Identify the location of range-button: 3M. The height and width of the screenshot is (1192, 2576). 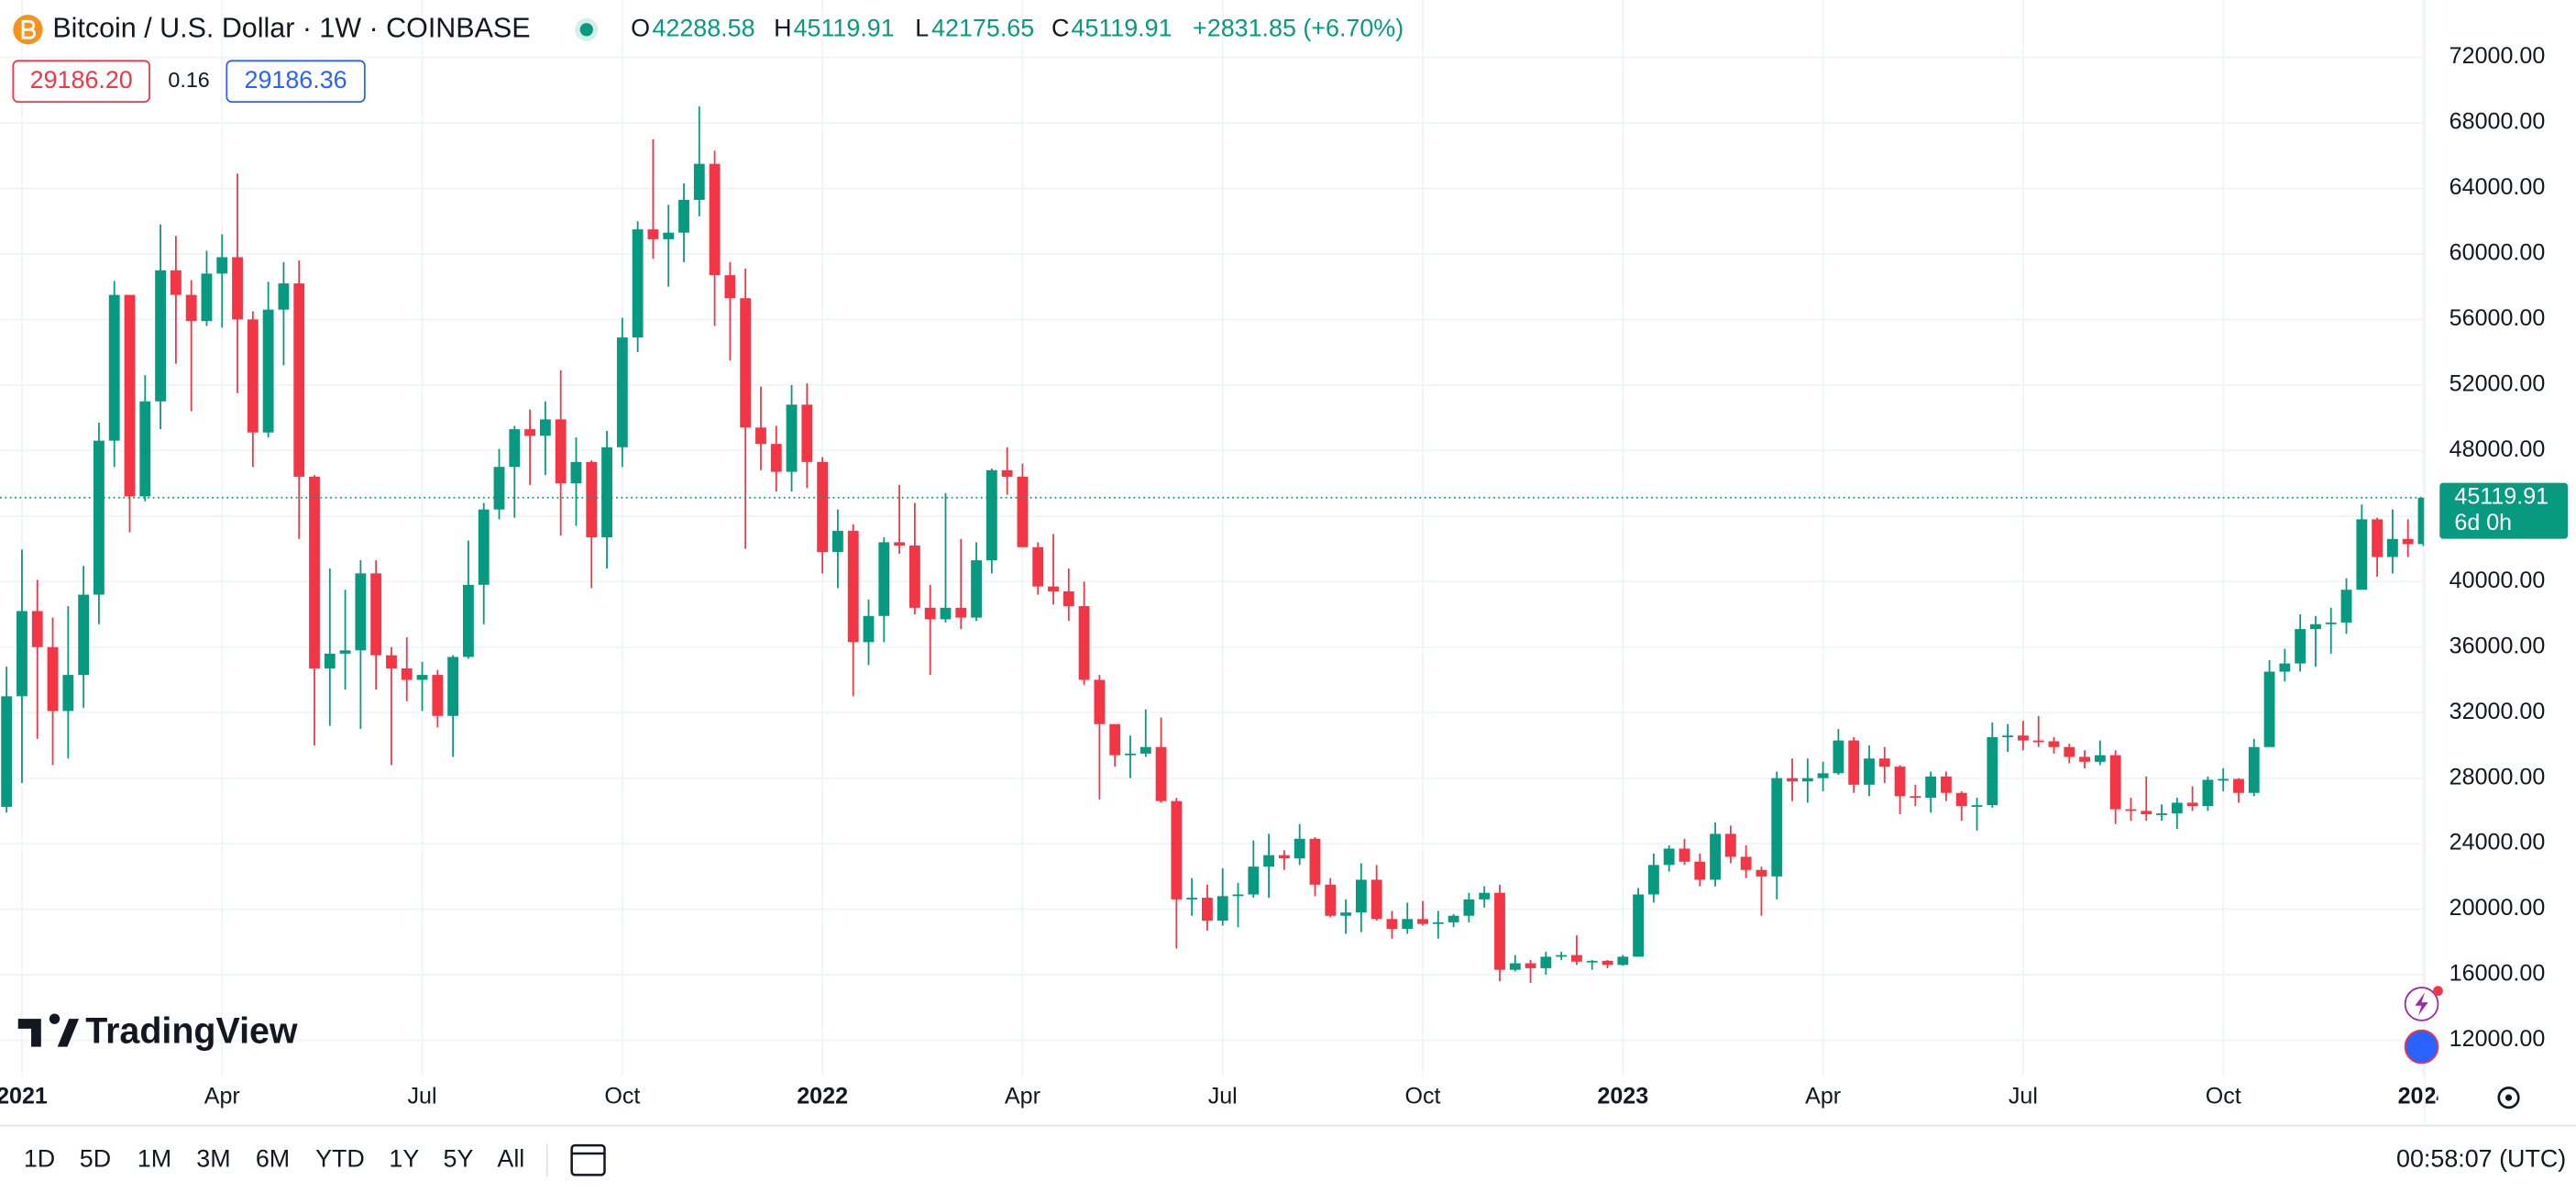
(213, 1158).